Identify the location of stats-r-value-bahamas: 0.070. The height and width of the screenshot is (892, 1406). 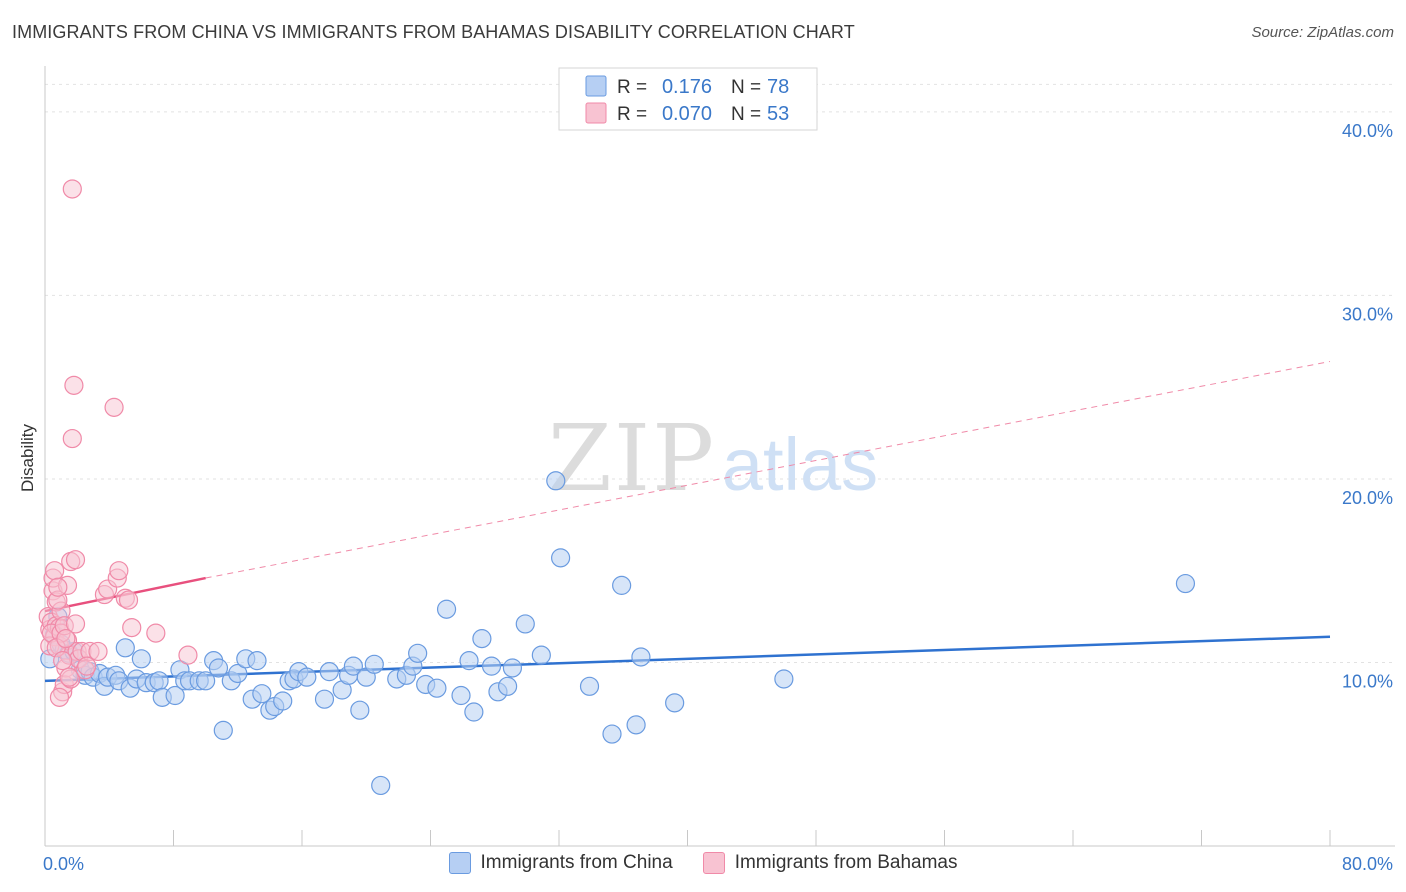
(687, 114).